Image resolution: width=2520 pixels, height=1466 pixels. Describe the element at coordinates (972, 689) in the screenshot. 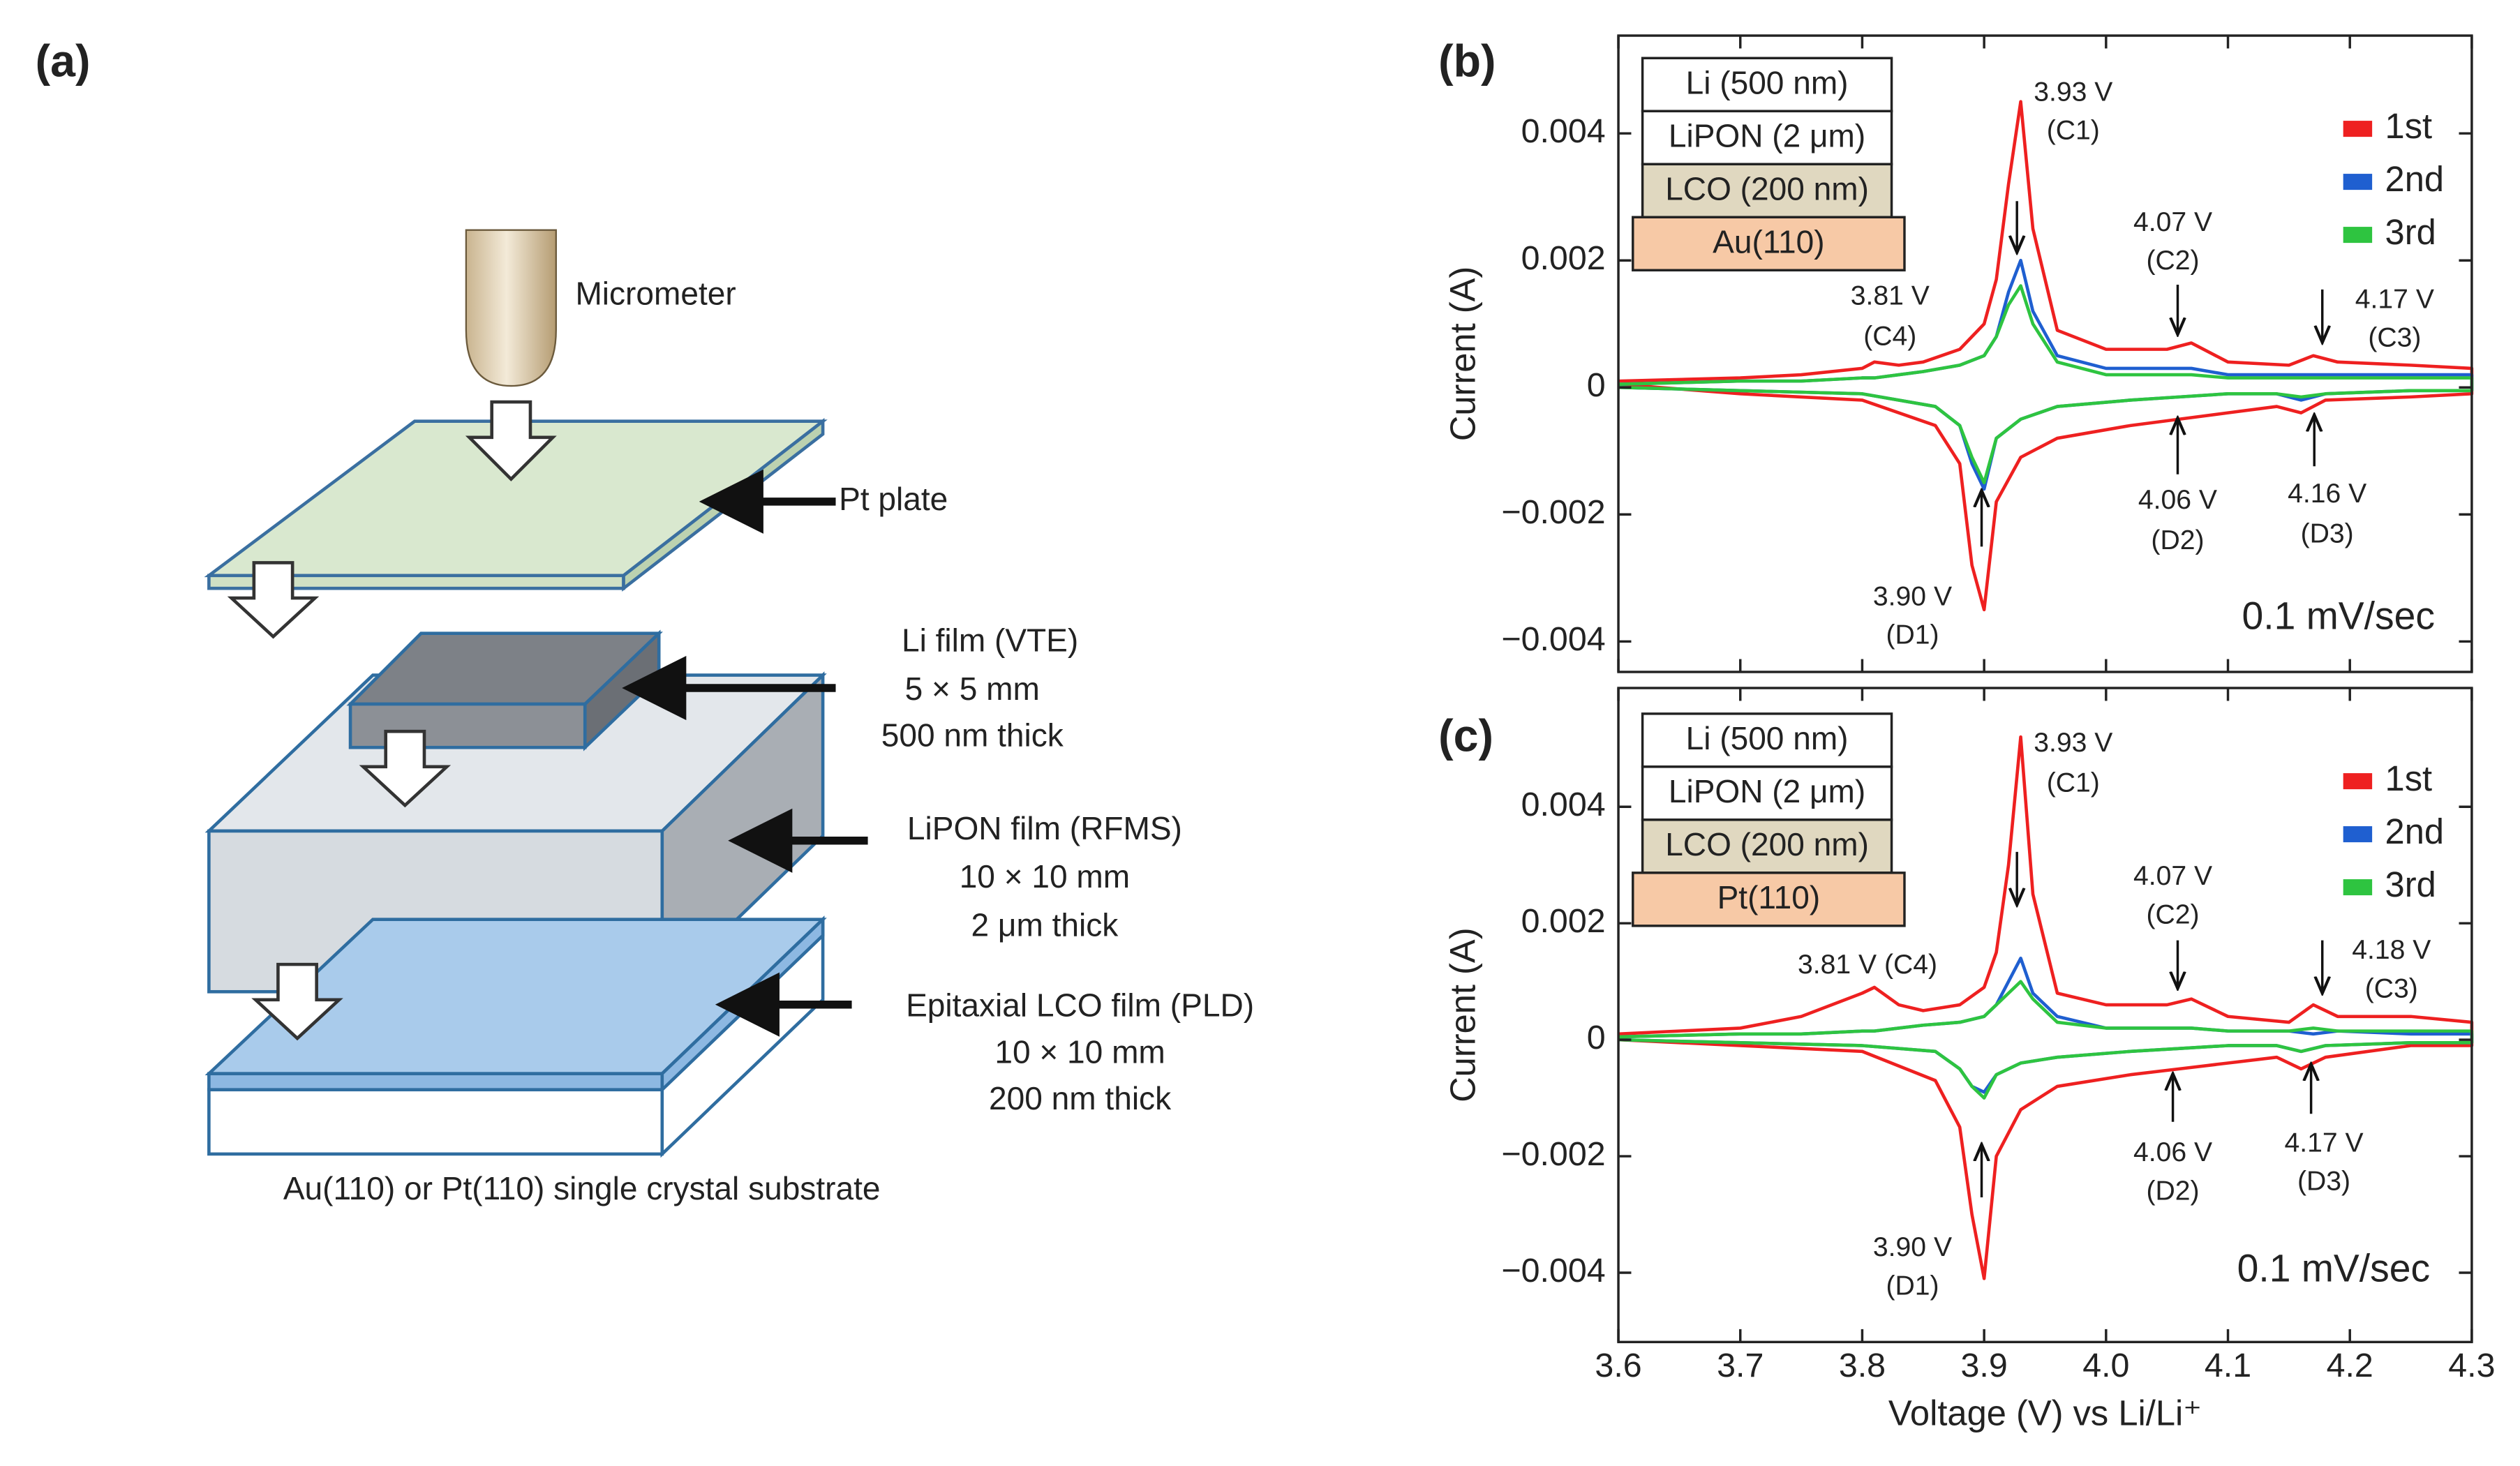

I see `label: 5 × 5 mm` at that location.